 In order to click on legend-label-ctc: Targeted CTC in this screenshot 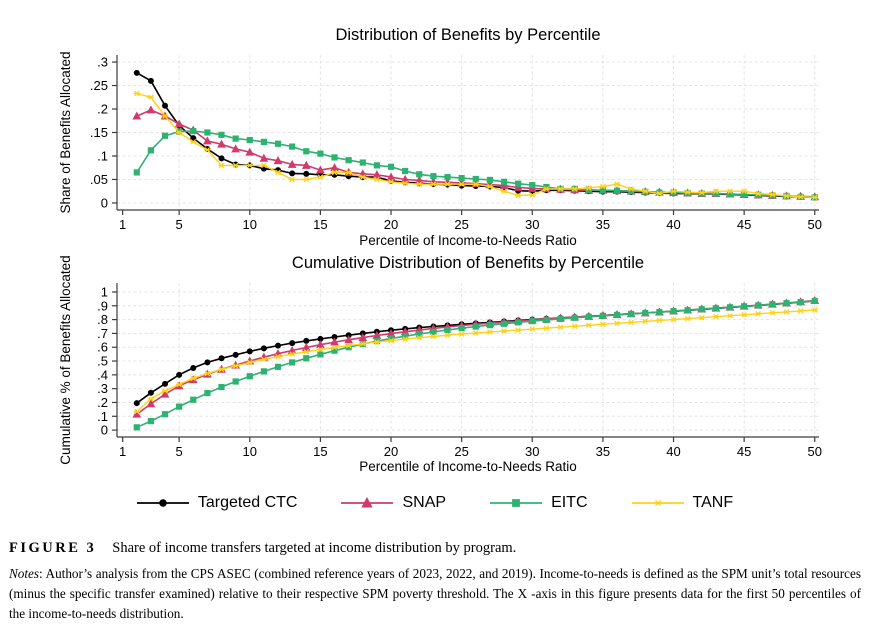, I will do `click(247, 502)`.